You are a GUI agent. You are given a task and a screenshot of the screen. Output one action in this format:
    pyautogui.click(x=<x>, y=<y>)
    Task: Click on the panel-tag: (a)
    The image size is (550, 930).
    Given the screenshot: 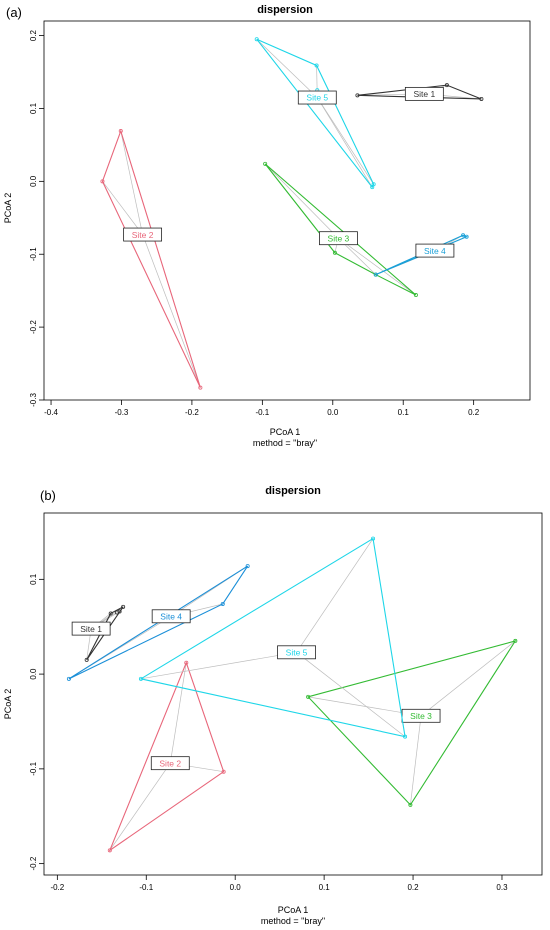 What is the action you would take?
    pyautogui.click(x=14, y=12)
    